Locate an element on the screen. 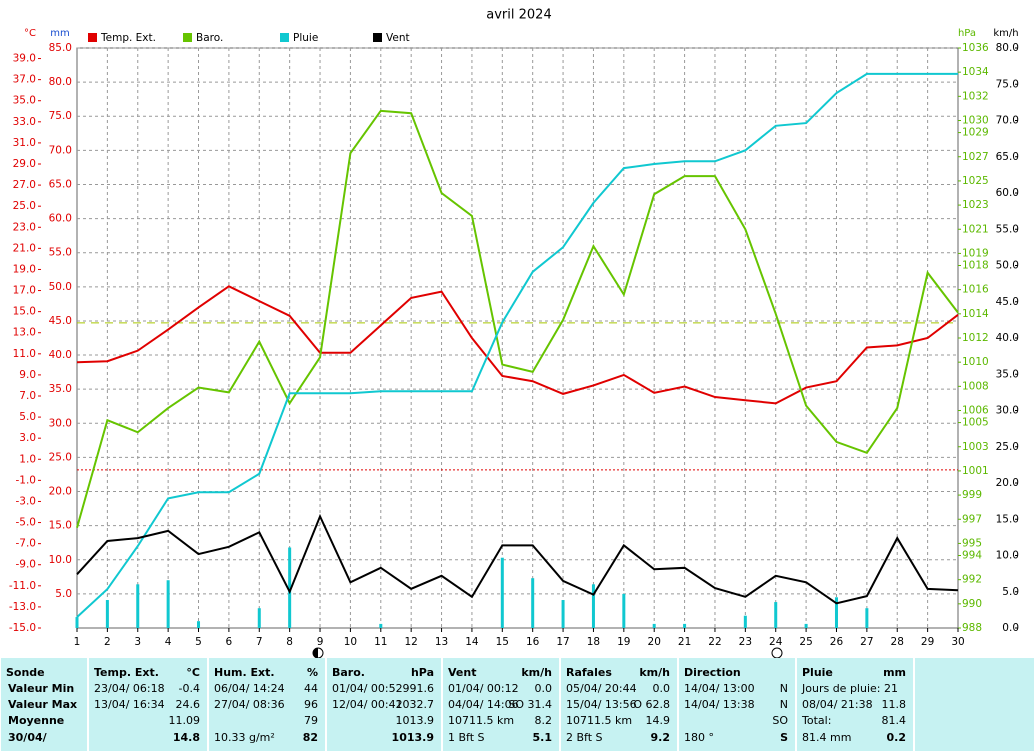 Image resolution: width=1034 pixels, height=751 pixels. table-cell: 13/04/ 16:34 is located at coordinates (129, 704).